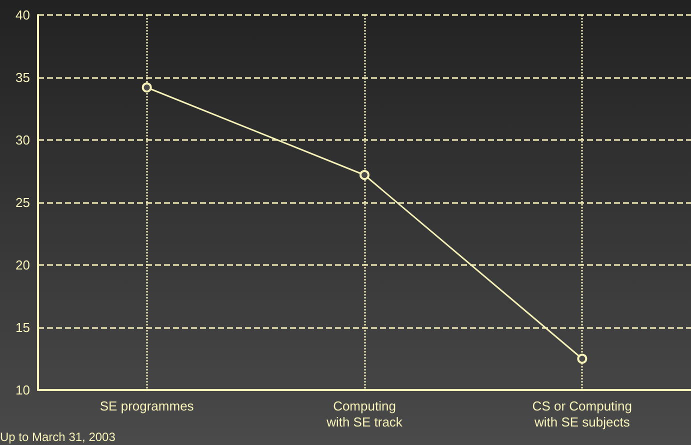  What do you see at coordinates (23, 202) in the screenshot?
I see `y-tick-label: 25` at bounding box center [23, 202].